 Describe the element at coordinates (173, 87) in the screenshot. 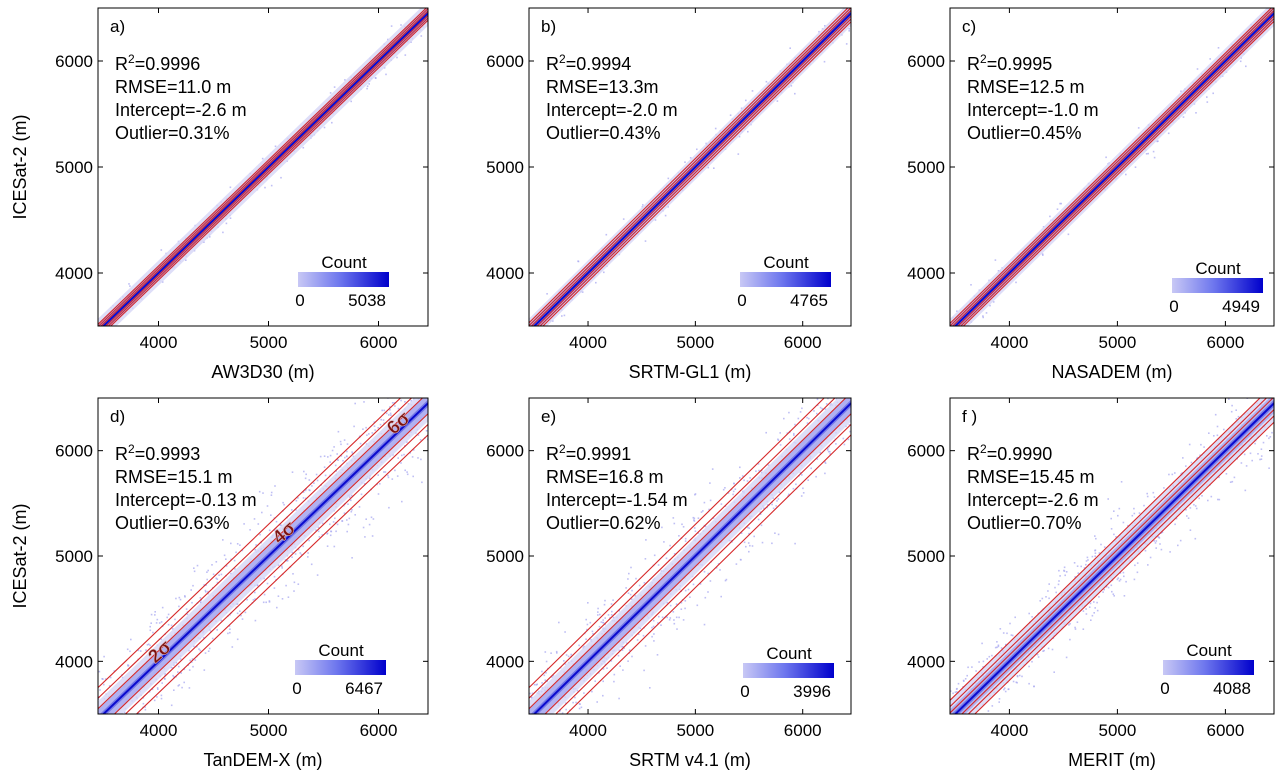

I see `stat-line: RMSE=11.0 m` at that location.